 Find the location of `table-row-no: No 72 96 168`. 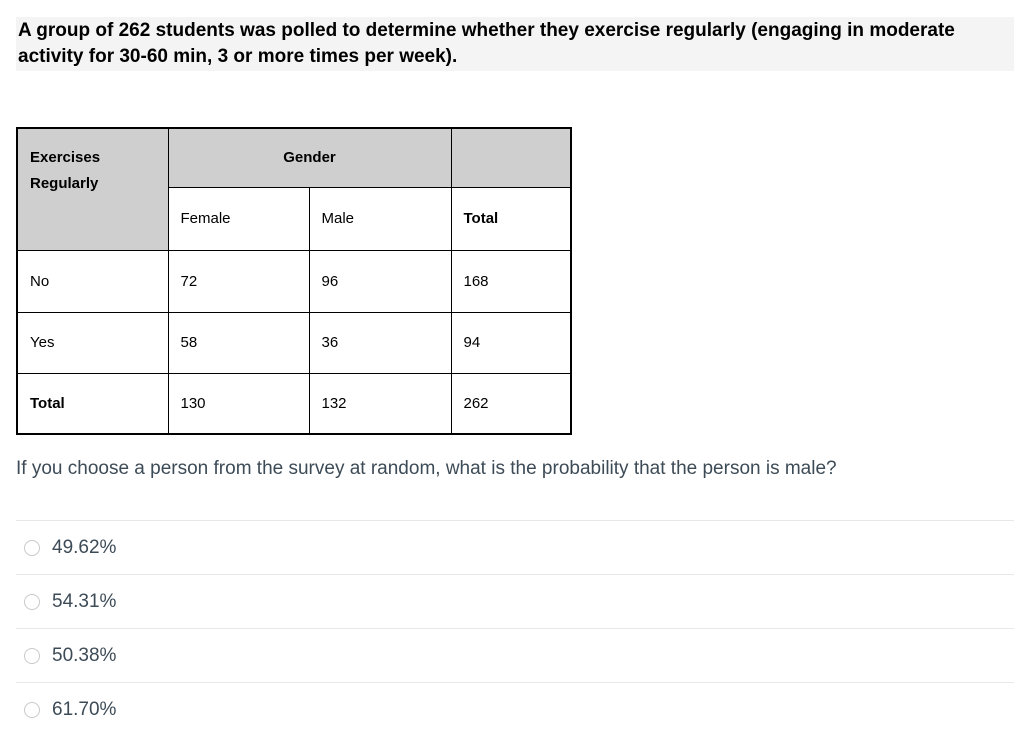

table-row-no: No 72 96 168 is located at coordinates (294, 281).